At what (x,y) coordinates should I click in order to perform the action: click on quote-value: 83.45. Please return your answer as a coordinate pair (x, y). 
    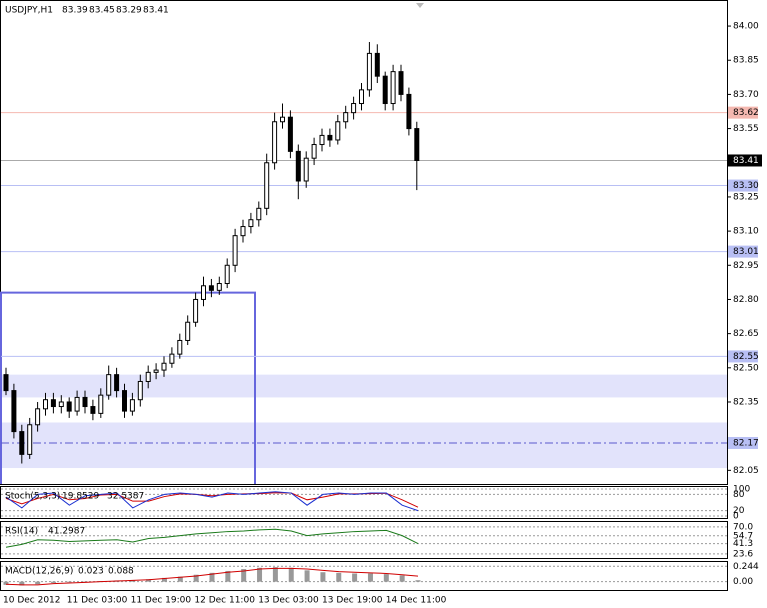
    Looking at the image, I should click on (102, 11).